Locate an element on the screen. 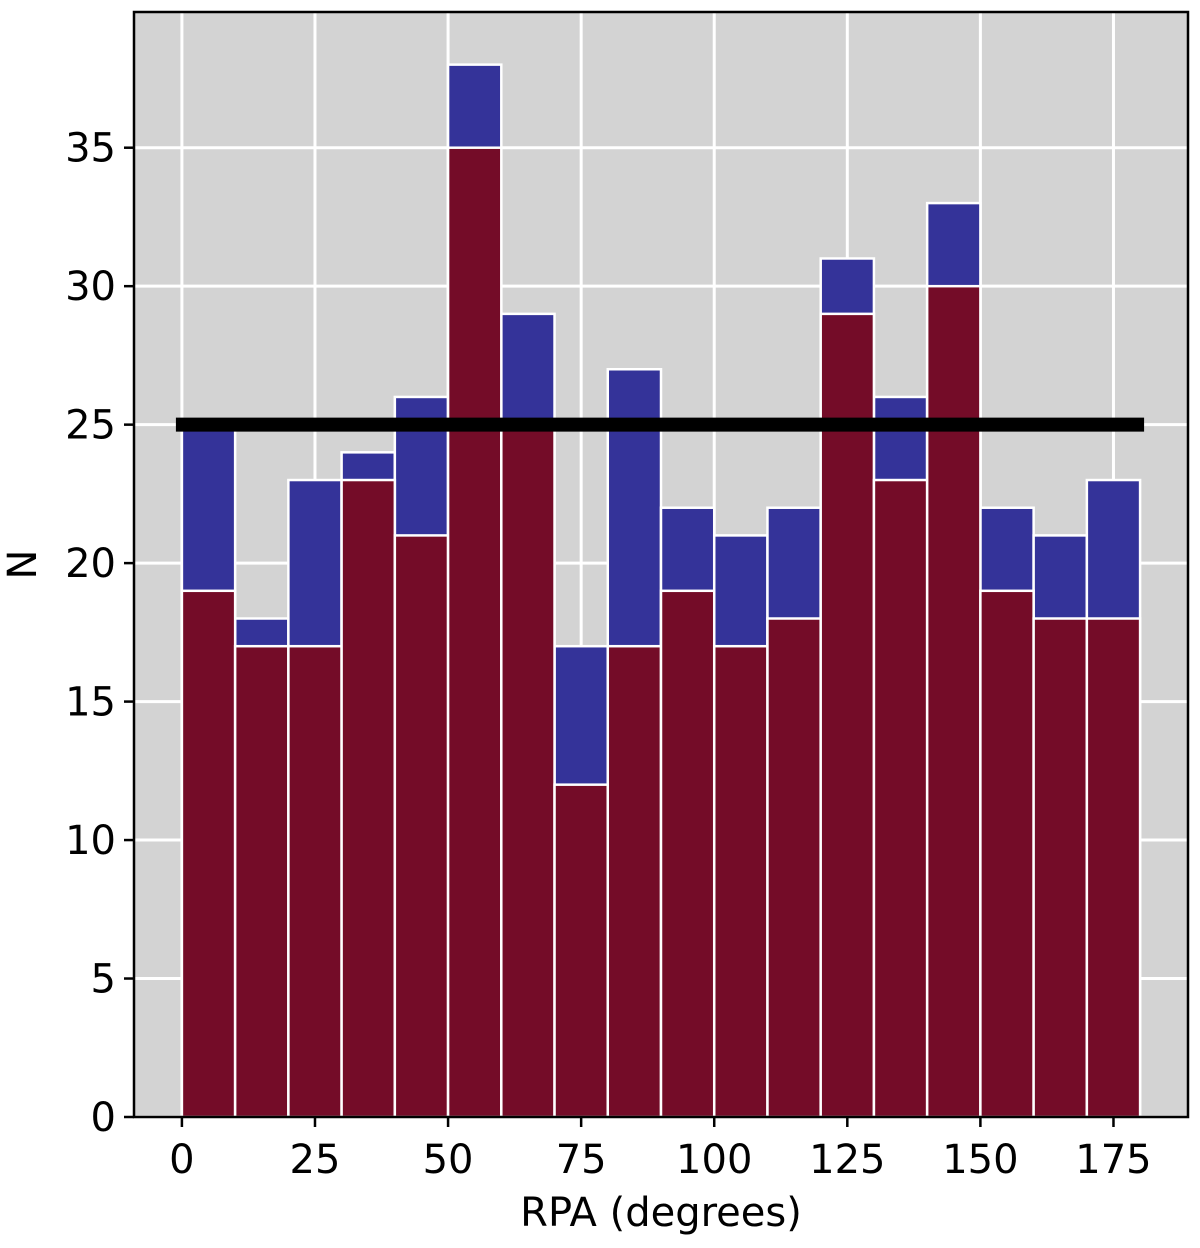 The width and height of the screenshot is (1200, 1248). x-tick-label: 75 is located at coordinates (581, 1160).